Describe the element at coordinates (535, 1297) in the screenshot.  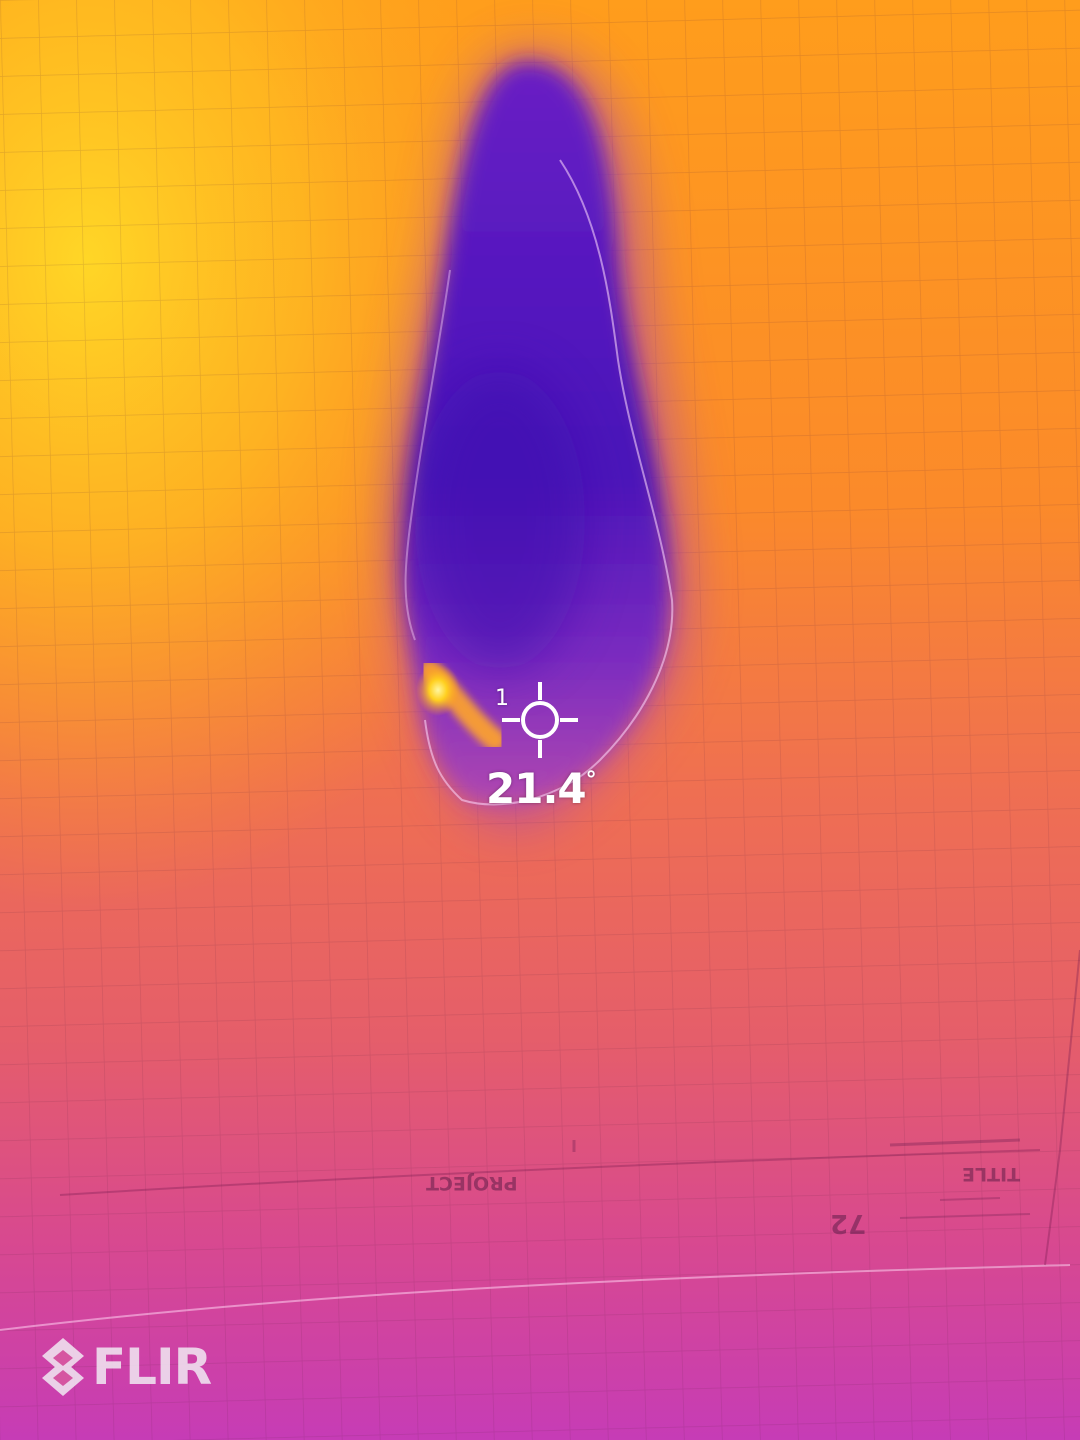
I see `paper-edge-lower` at that location.